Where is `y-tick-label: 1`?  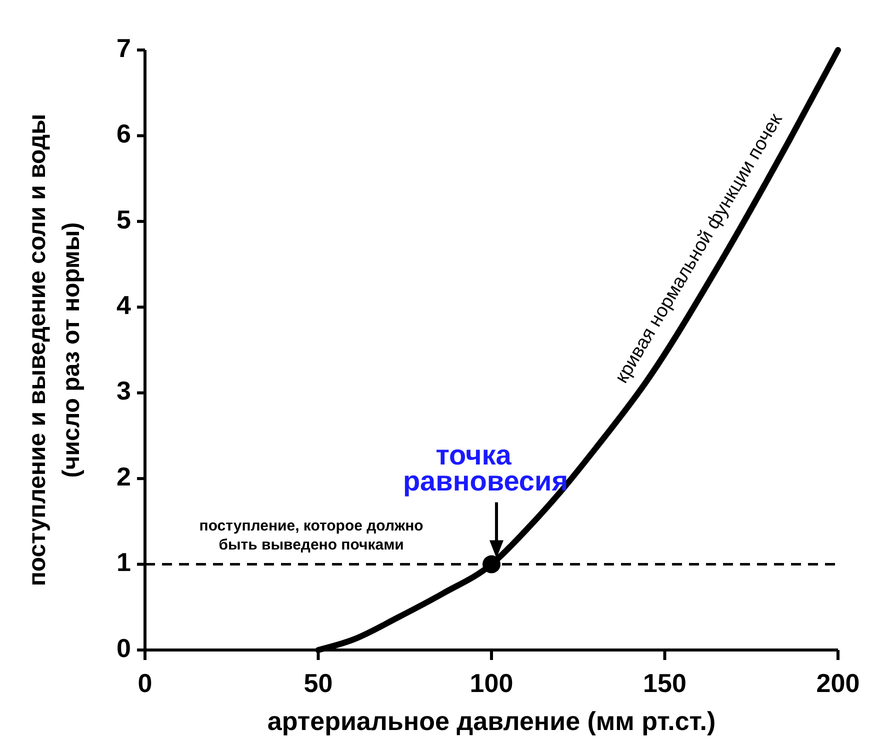 y-tick-label: 1 is located at coordinates (123, 562).